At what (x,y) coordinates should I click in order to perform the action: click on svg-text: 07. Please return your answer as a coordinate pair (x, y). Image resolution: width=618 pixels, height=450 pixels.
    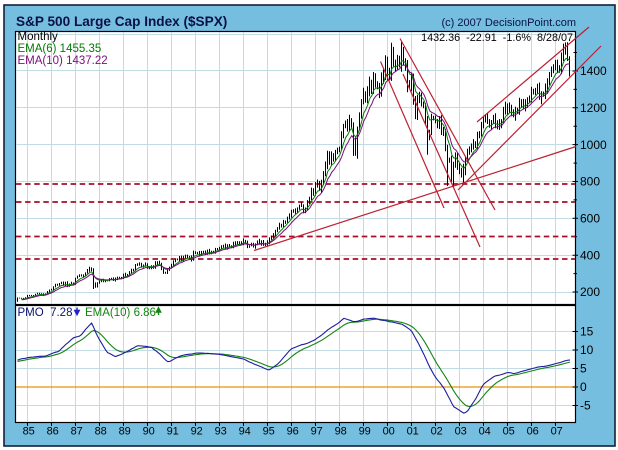
    Looking at the image, I should click on (557, 432).